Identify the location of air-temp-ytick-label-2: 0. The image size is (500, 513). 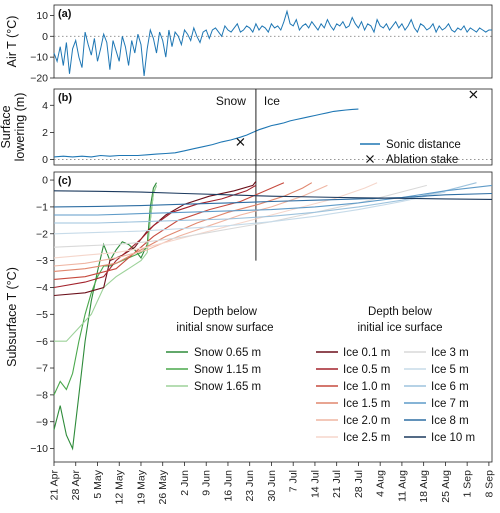
(45, 37).